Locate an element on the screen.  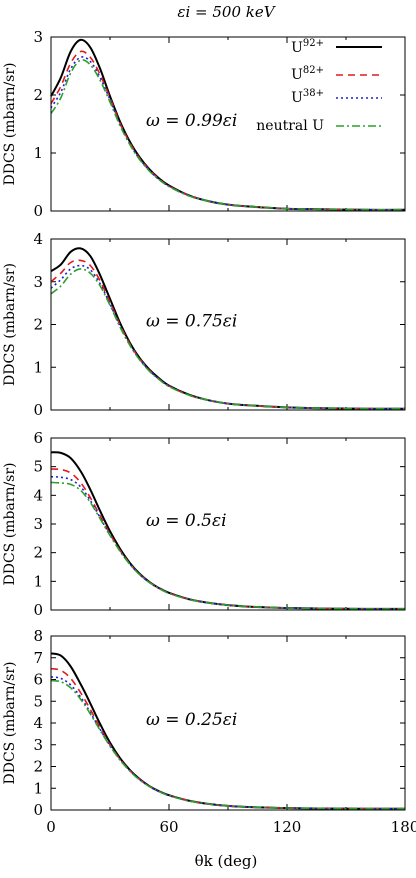
legend-label-u38: U38+ is located at coordinates (307, 97).